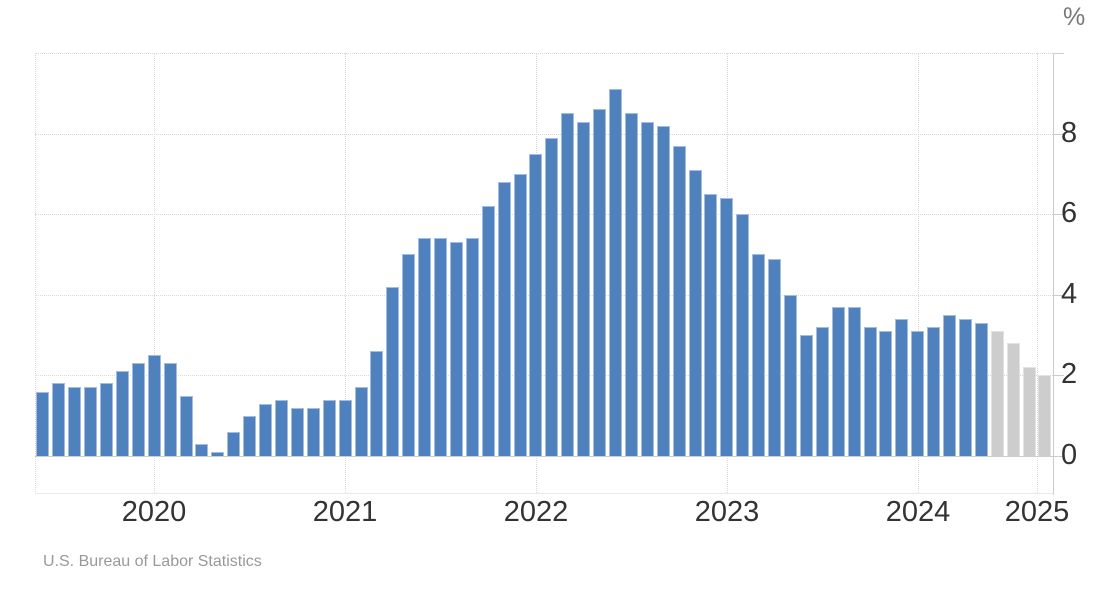  I want to click on x-axis-label-2021: 2021, so click(345, 512).